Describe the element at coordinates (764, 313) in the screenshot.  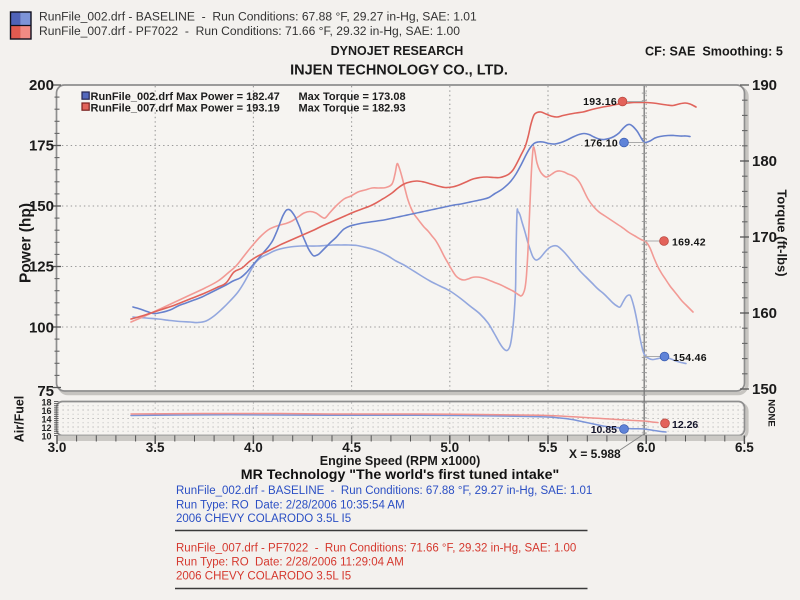
I see `svg-text: 160` at that location.